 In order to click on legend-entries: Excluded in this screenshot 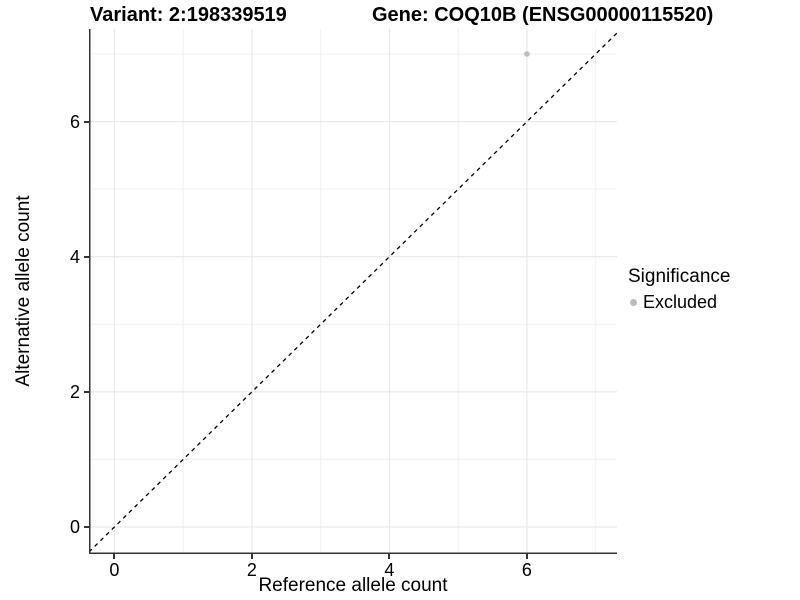, I will do `click(679, 302)`.